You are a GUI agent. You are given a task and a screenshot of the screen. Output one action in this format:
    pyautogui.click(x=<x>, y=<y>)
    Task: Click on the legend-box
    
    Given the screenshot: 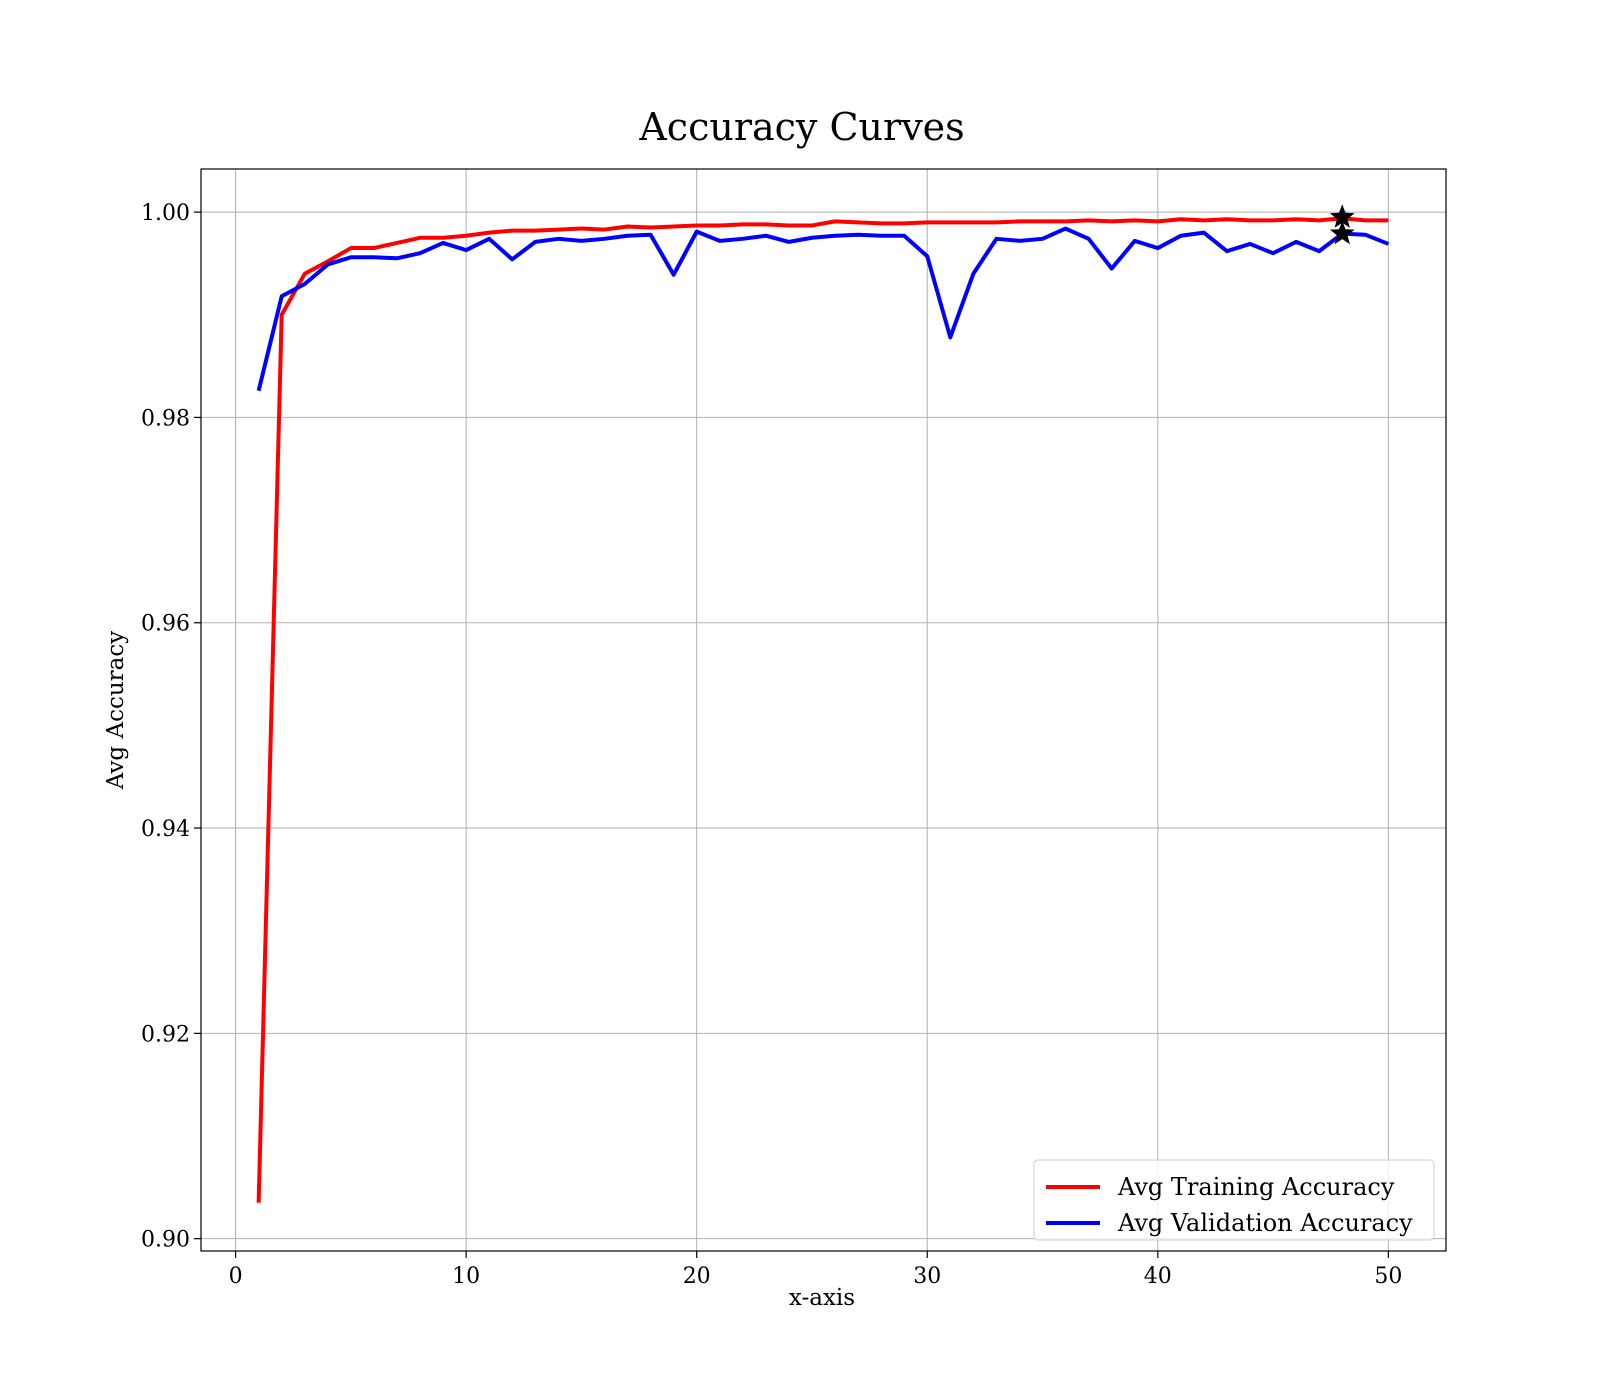 What is the action you would take?
    pyautogui.click(x=1234, y=1200)
    